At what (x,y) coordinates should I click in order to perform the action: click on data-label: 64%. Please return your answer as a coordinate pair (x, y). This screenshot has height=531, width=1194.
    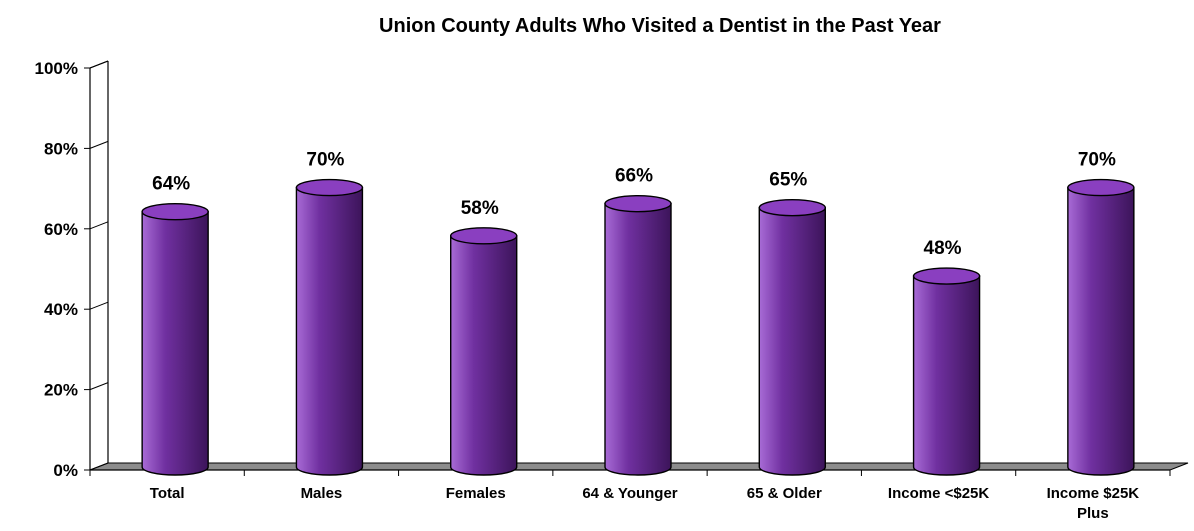
    Looking at the image, I should click on (171, 184).